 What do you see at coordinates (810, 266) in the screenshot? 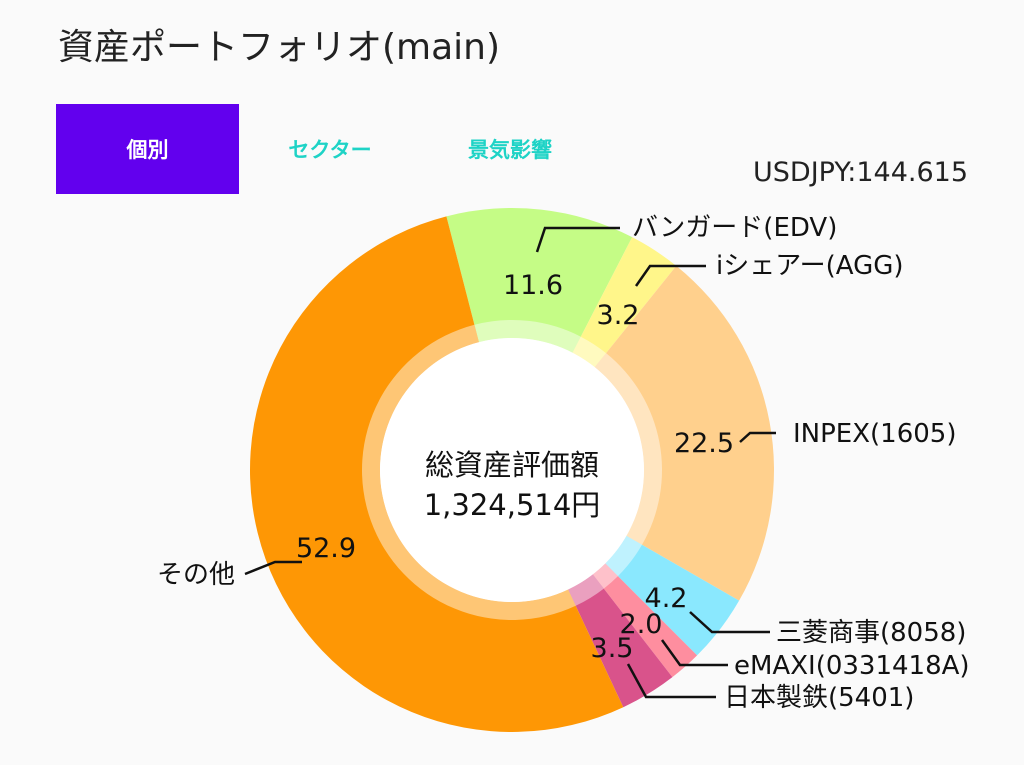
I see `slice-name-label: iシェアー(AGG)` at bounding box center [810, 266].